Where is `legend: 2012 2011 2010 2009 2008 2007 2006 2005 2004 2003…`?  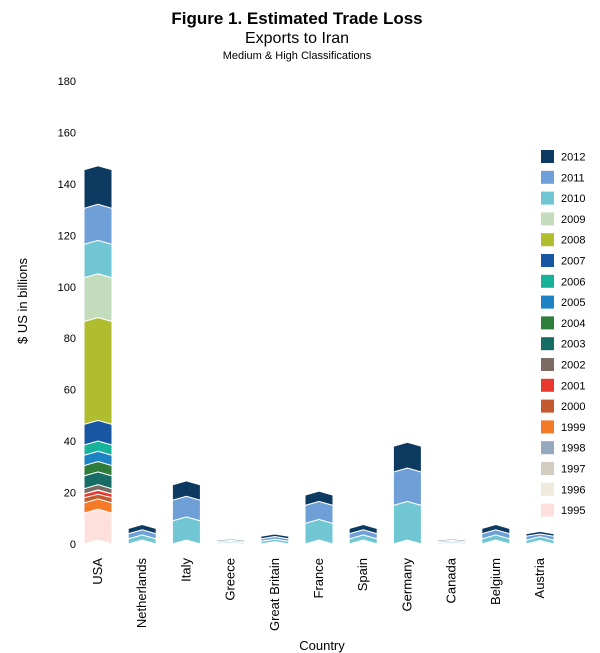 legend: 2012 2011 2010 2009 2008 2007 2006 2005 2004 2003… is located at coordinates (563, 333).